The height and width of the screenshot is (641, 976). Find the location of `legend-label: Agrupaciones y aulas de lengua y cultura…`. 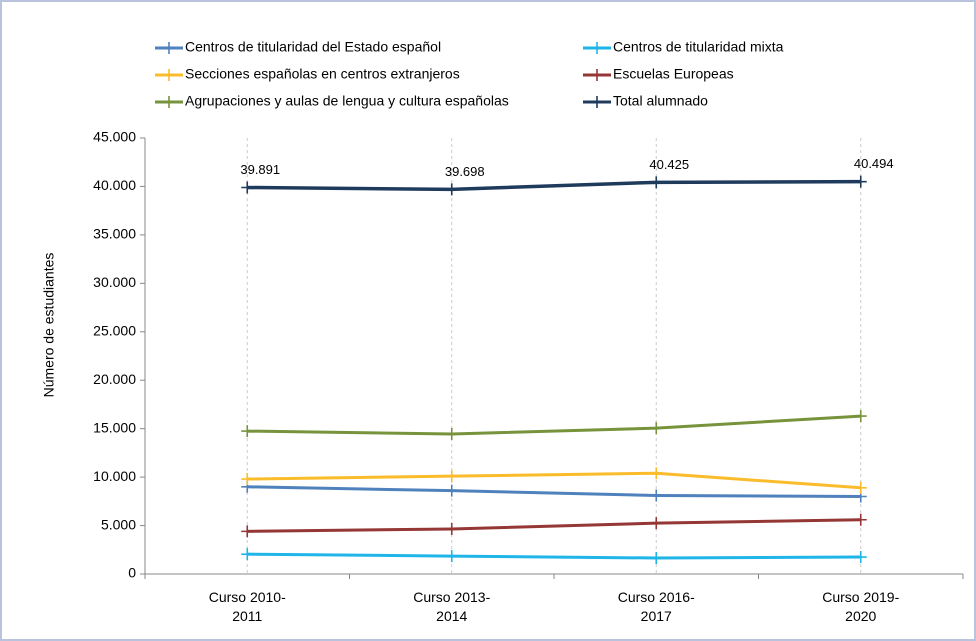

legend-label: Agrupaciones y aulas de lengua y cultura… is located at coordinates (347, 101).